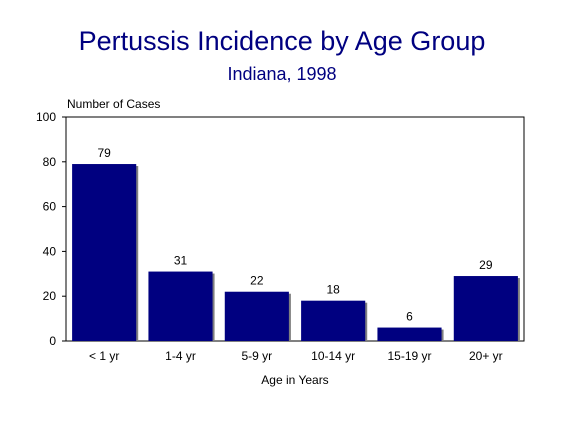 The height and width of the screenshot is (425, 566). What do you see at coordinates (256, 356) in the screenshot?
I see `x-tick-label: 5-9 yr` at bounding box center [256, 356].